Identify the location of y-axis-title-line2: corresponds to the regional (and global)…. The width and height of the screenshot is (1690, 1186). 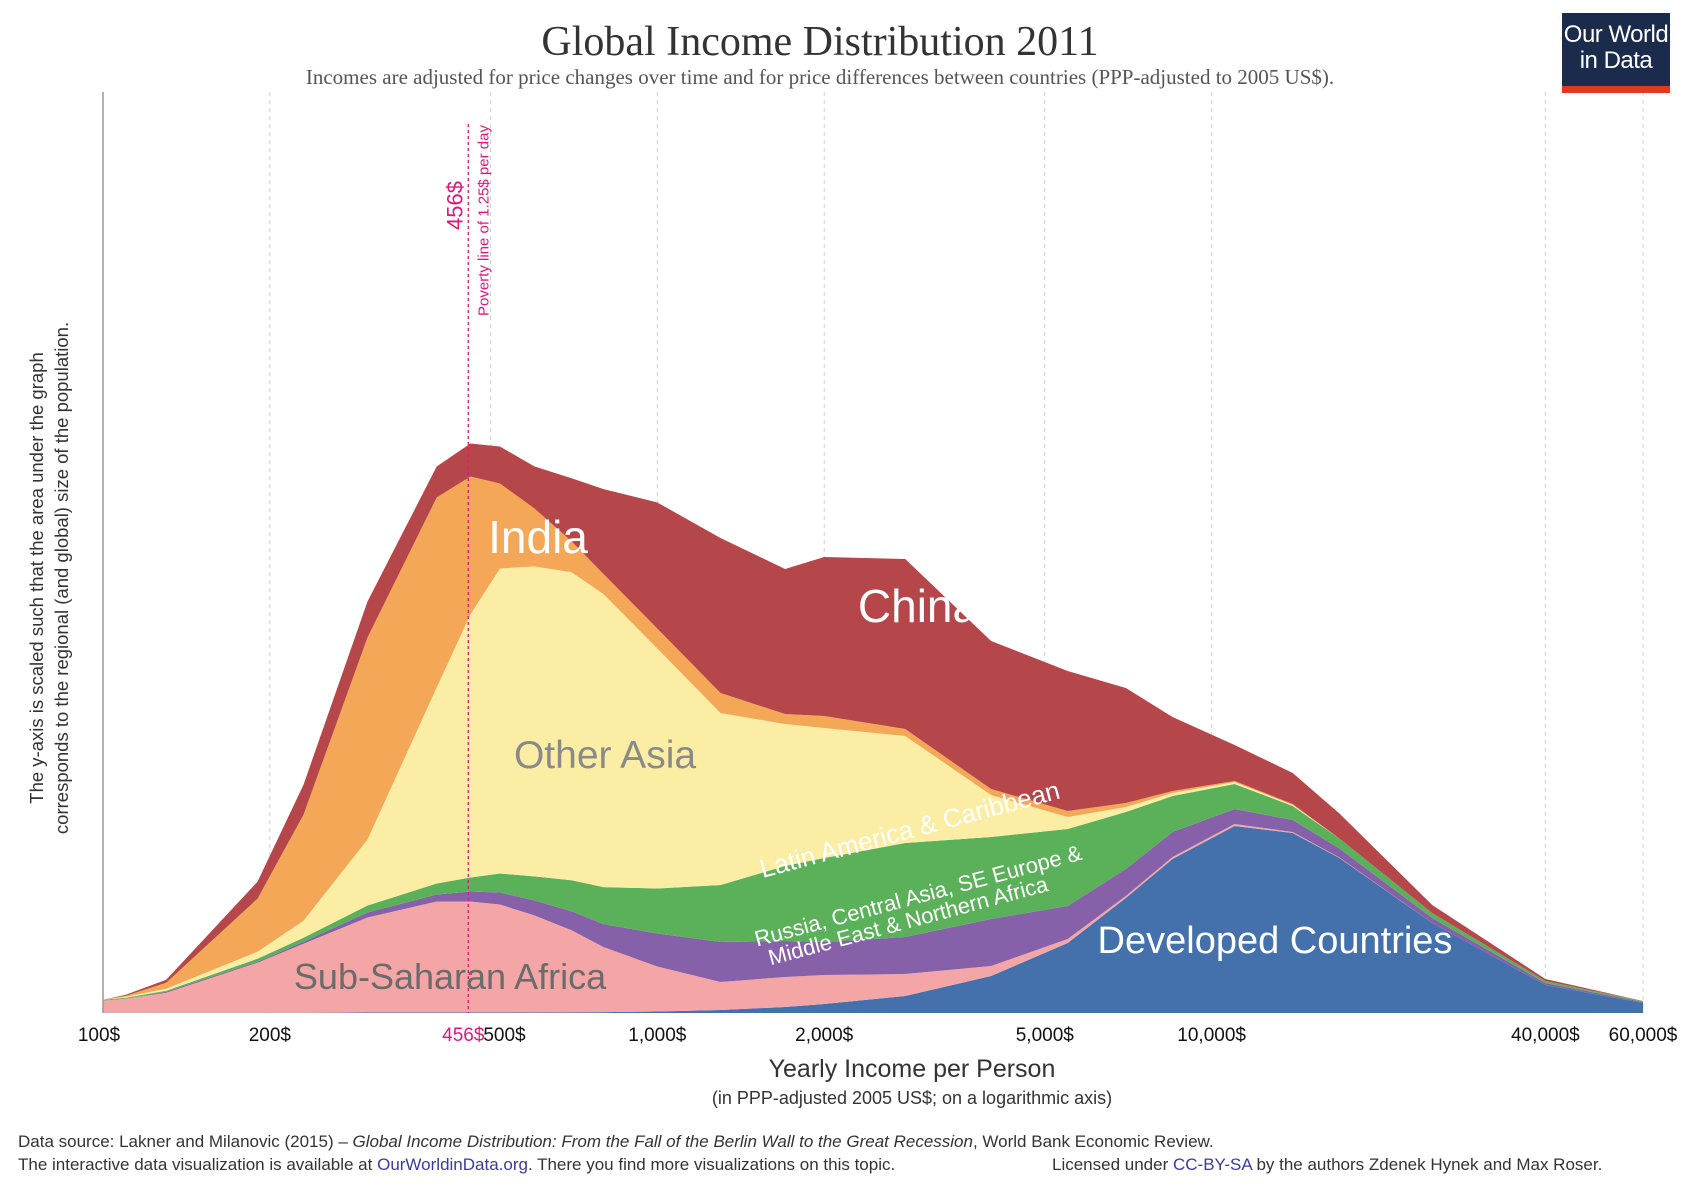
(61, 578).